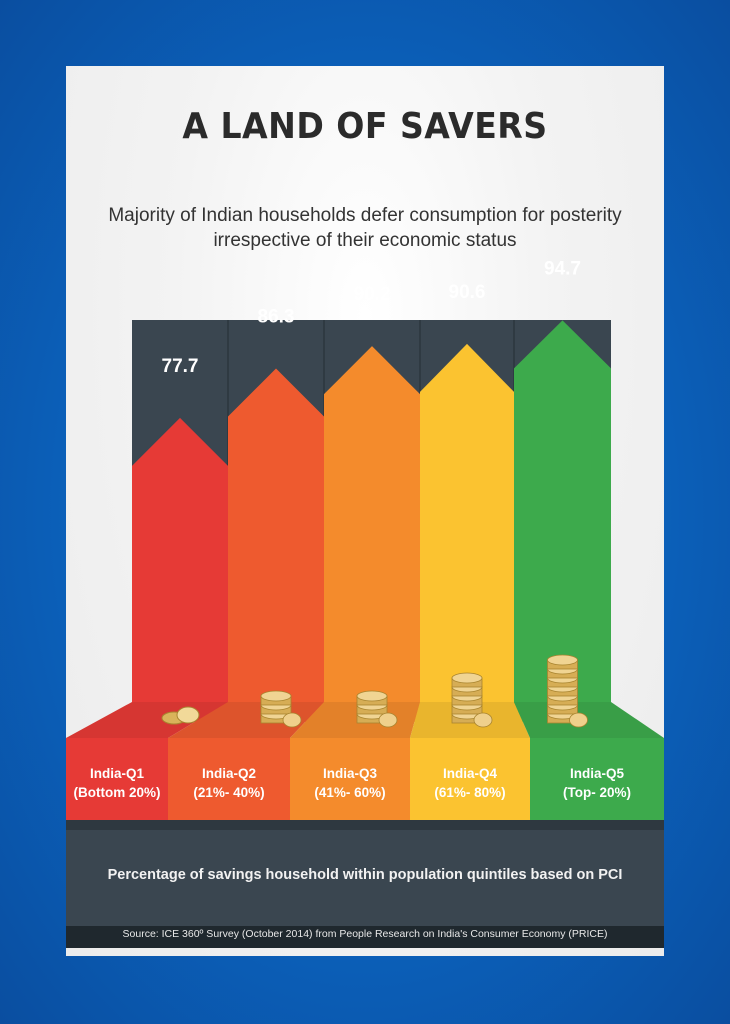 The height and width of the screenshot is (1024, 730). Describe the element at coordinates (276, 317) in the screenshot. I see `value-label: 86.3` at that location.